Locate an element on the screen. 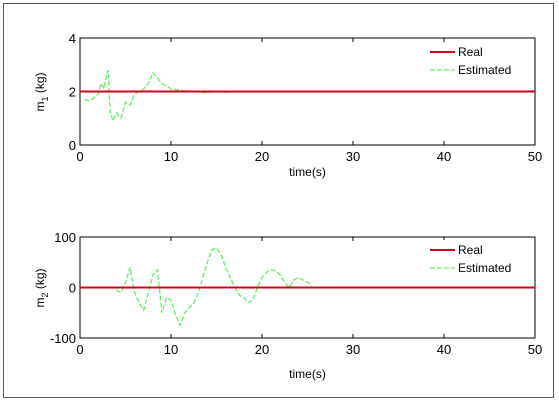  y-tick-label: 100 is located at coordinates (65, 237).